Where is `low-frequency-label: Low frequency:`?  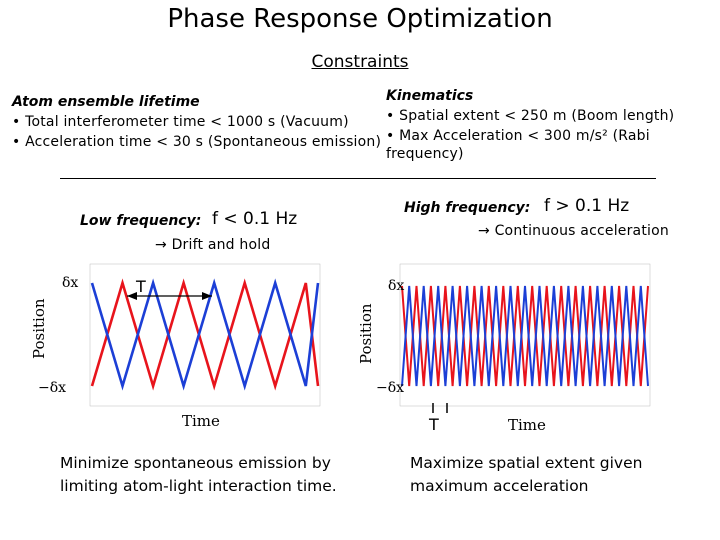
low-frequency-label: Low frequency: is located at coordinates (141, 221).